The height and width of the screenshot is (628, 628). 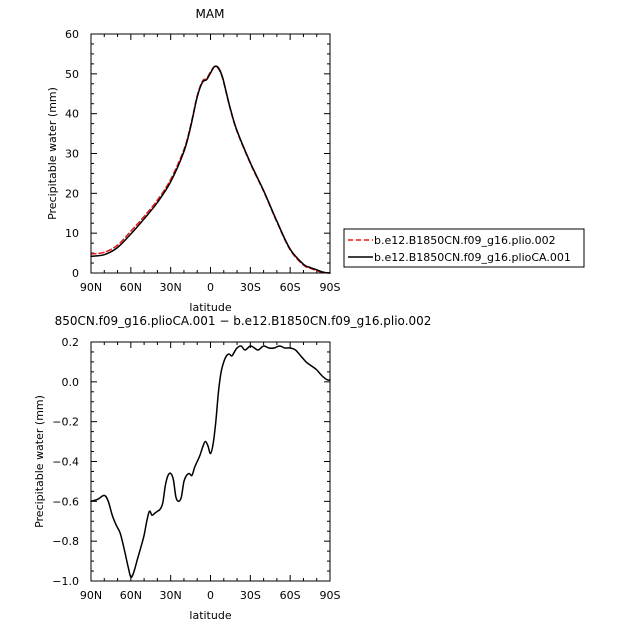 I want to click on bottom-y-tick-label: −0.4, so click(x=65, y=462).